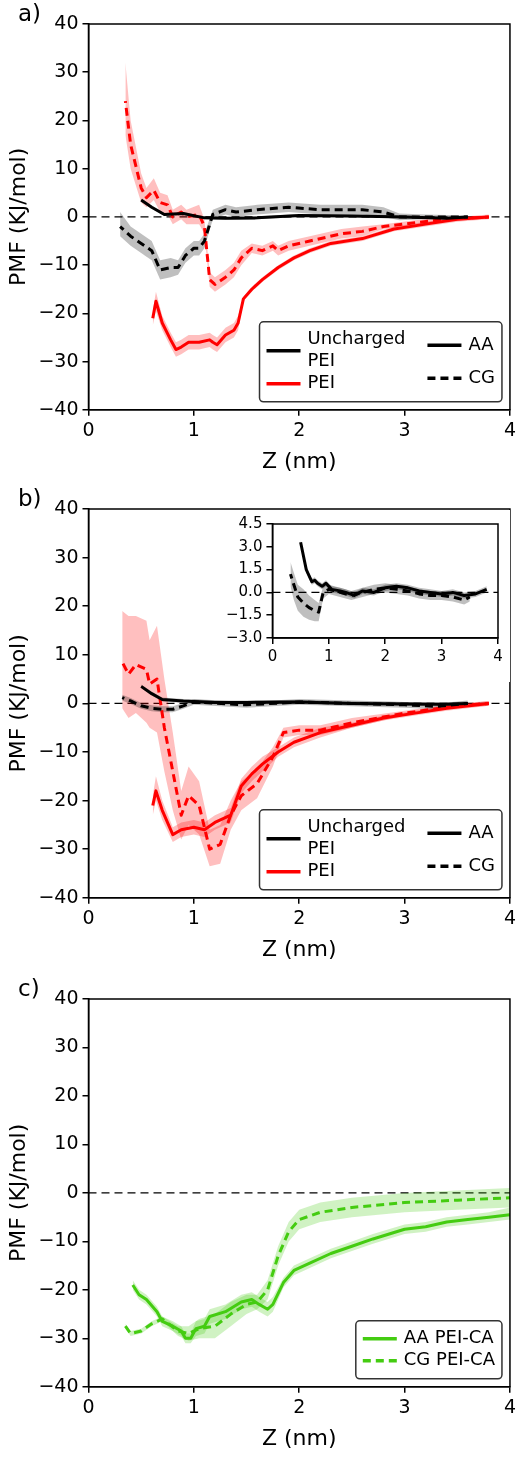 The image size is (520, 1462). I want to click on chart-title: c), so click(29, 988).